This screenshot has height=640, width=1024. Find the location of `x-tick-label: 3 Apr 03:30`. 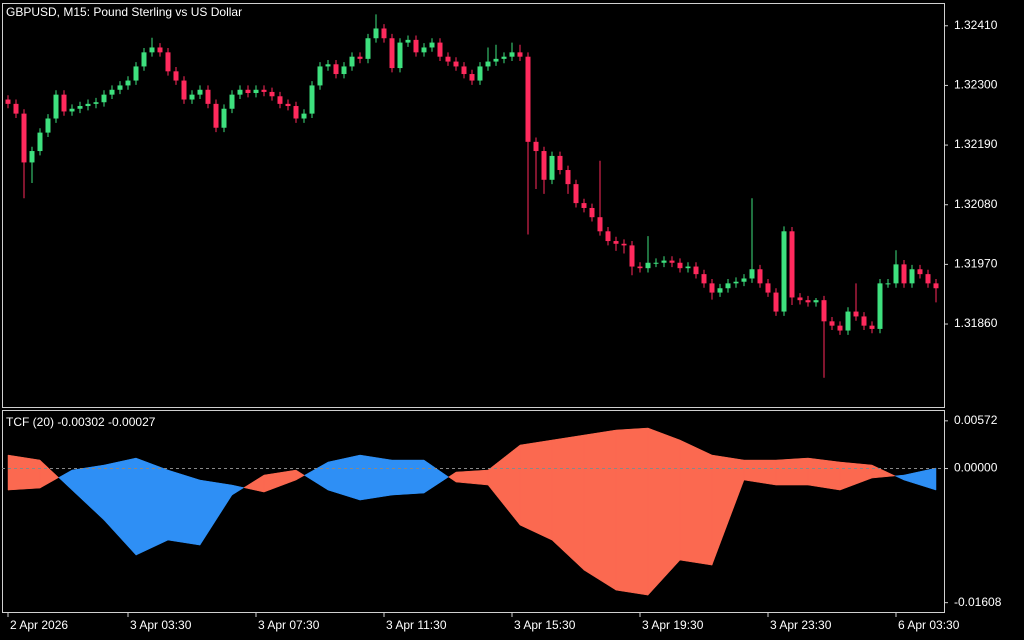

x-tick-label: 3 Apr 03:30 is located at coordinates (161, 625).